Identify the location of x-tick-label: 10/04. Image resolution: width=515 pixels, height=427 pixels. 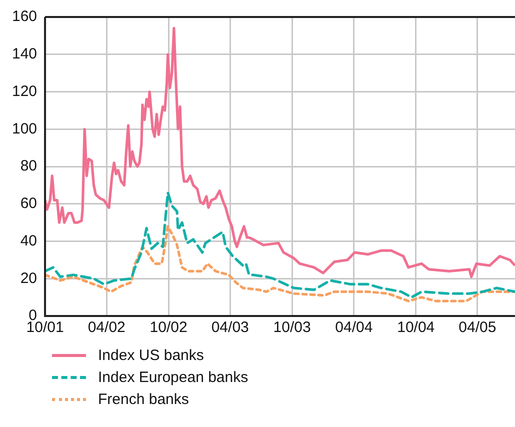
(416, 327).